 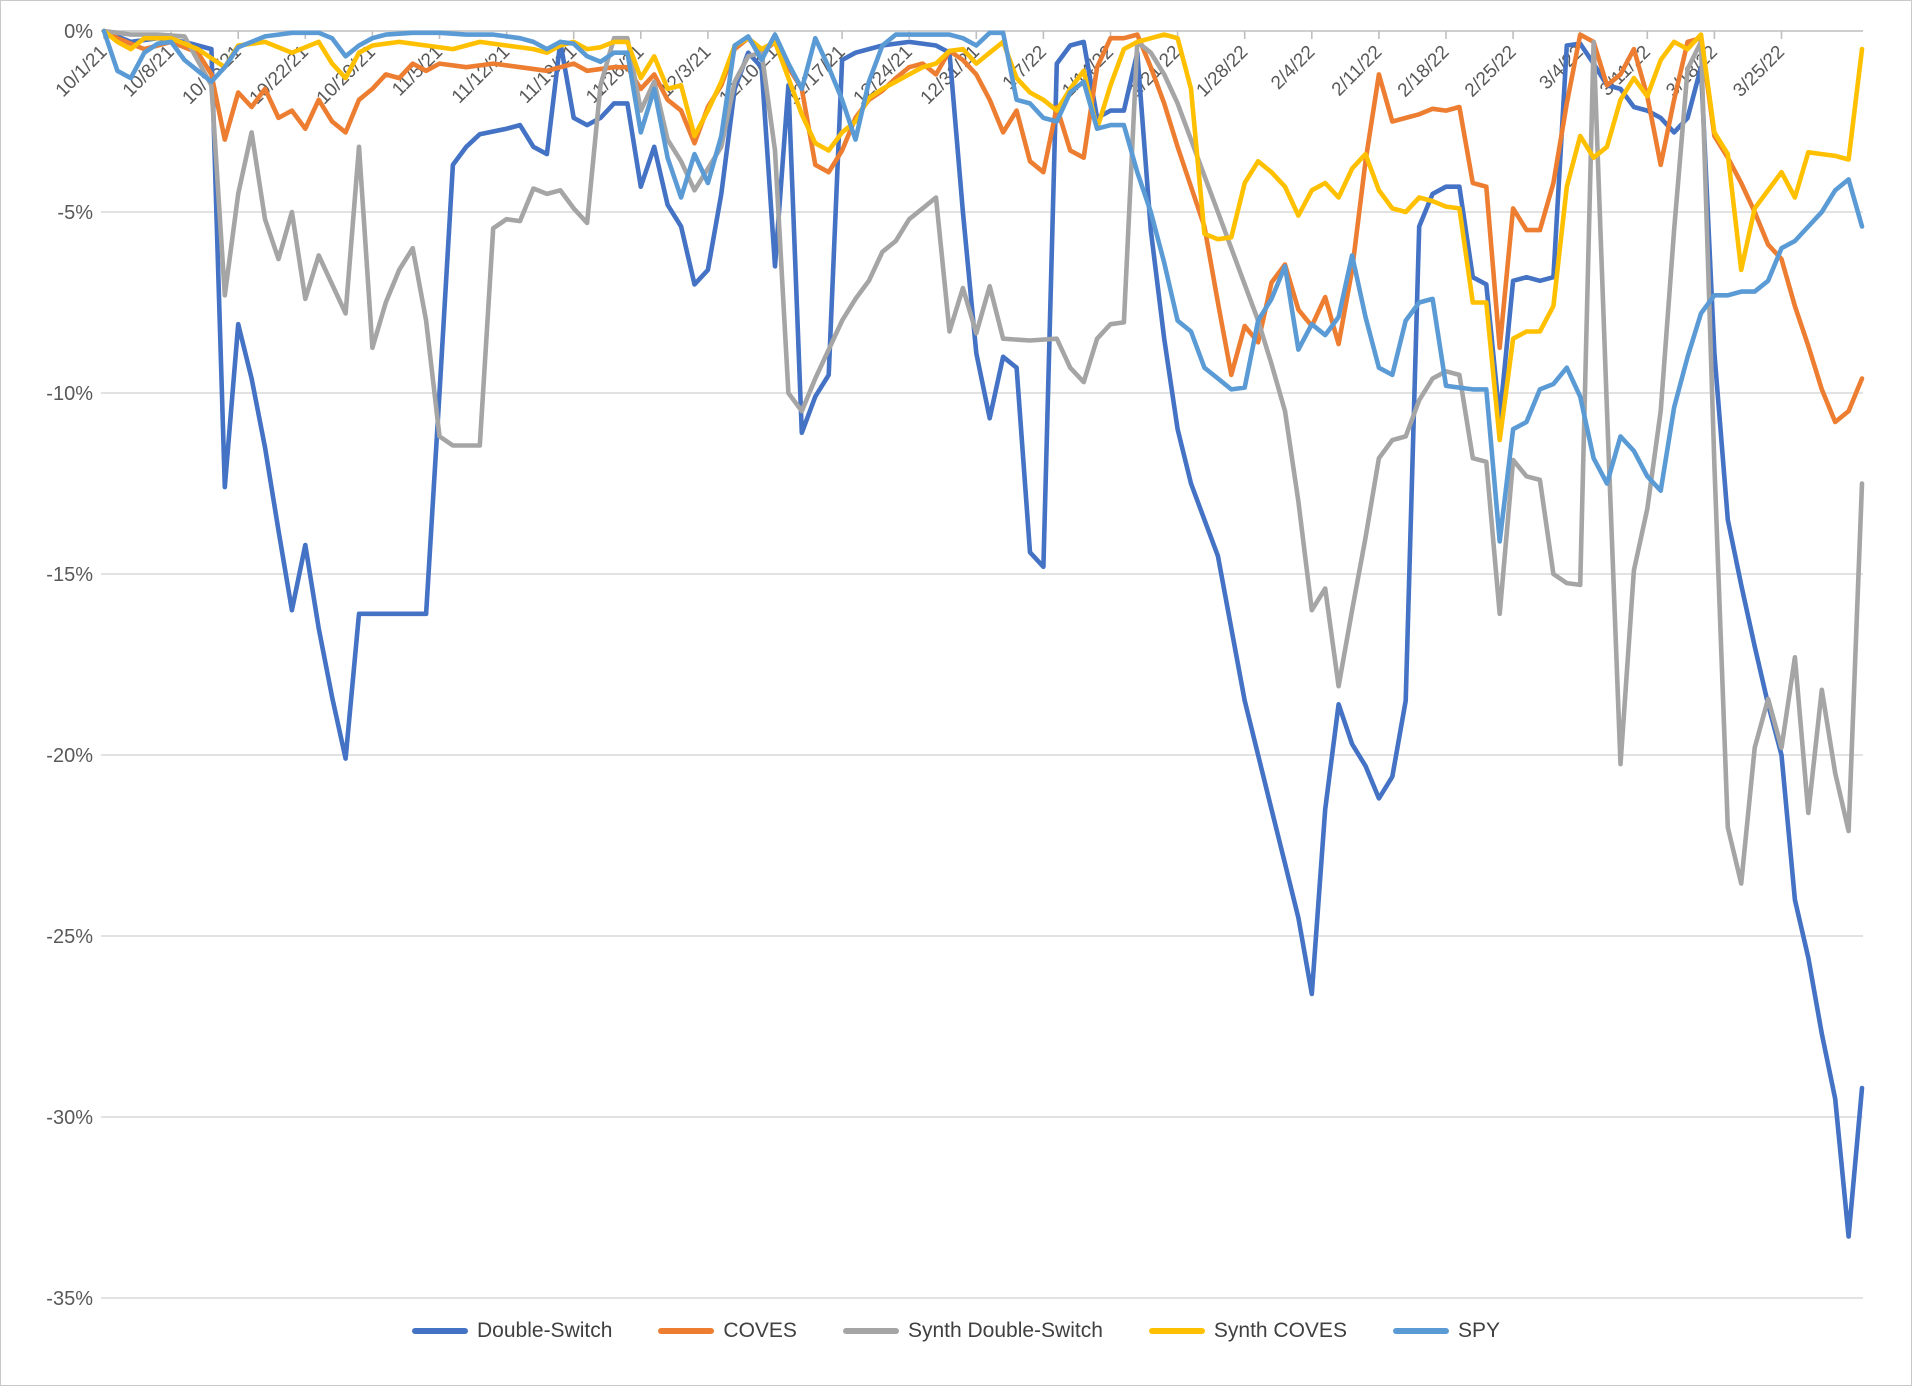 What do you see at coordinates (69, 1299) in the screenshot?
I see `y-axis-label: -35%` at bounding box center [69, 1299].